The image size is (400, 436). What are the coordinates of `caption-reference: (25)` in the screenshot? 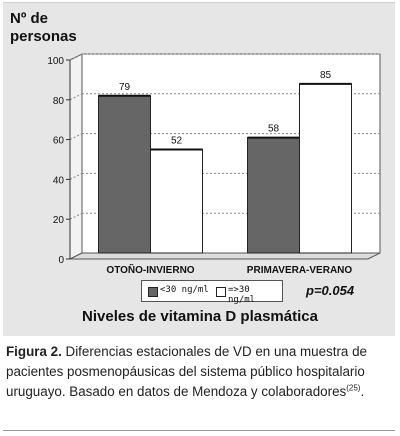 It's located at (353, 388).